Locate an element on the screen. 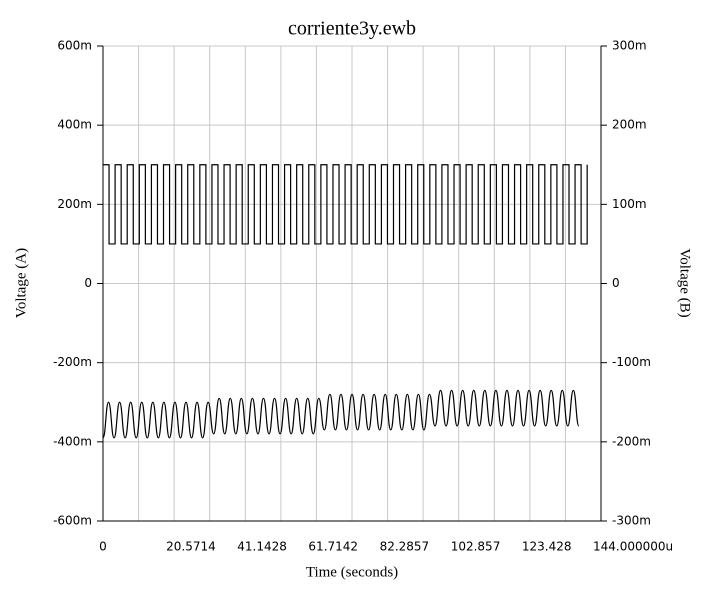  x-tick-label: 144.000000u is located at coordinates (633, 547).